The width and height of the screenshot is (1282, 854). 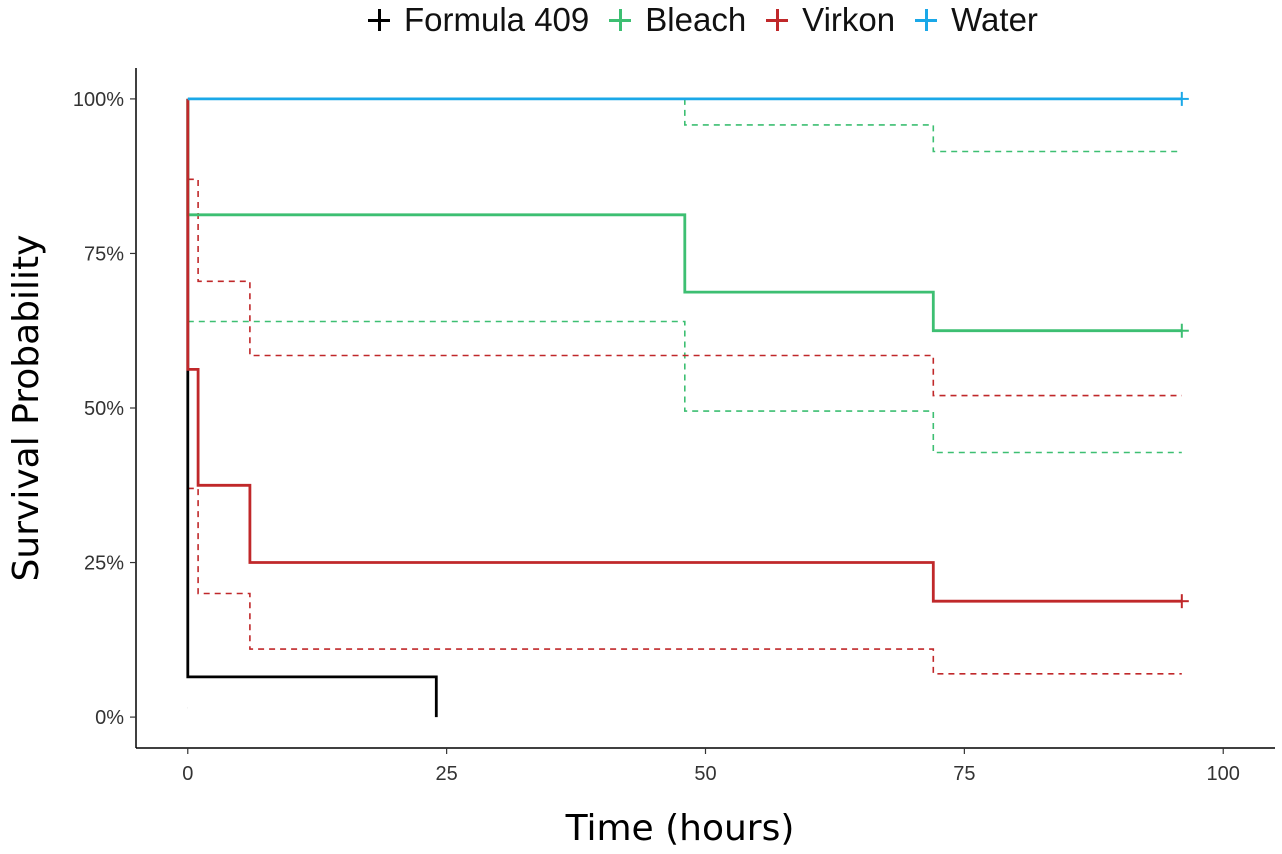 I want to click on legend-key-virkon, so click(x=777, y=20).